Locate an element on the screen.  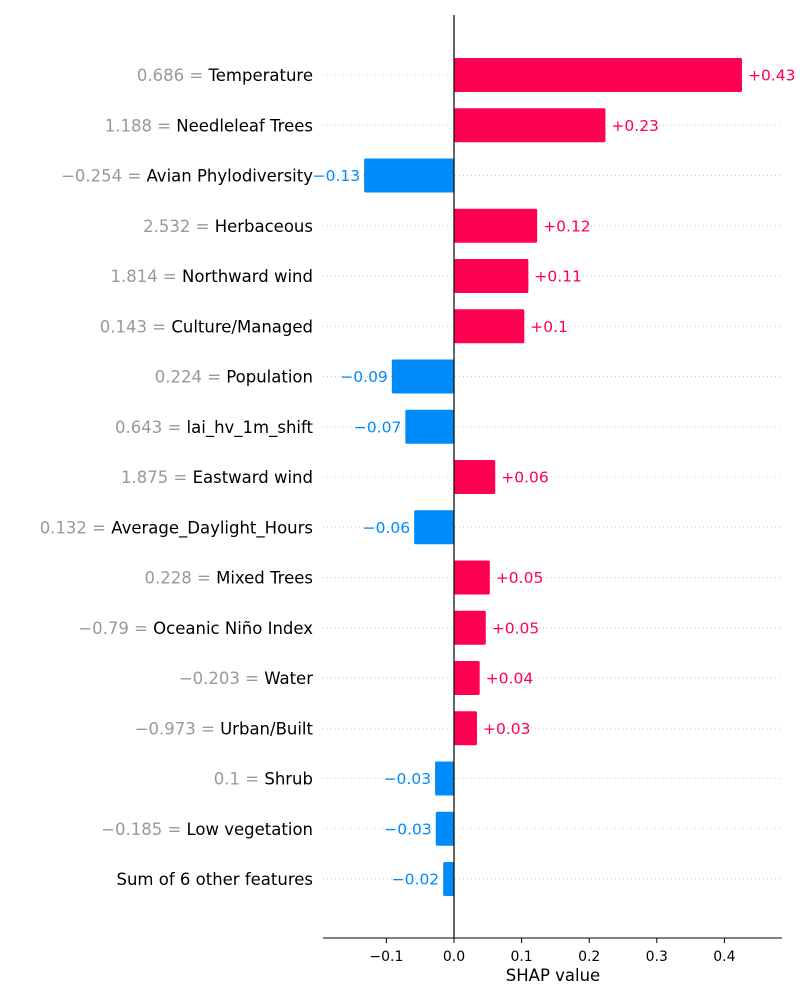
feature-label: Sum of 6 other features is located at coordinates (214, 879).